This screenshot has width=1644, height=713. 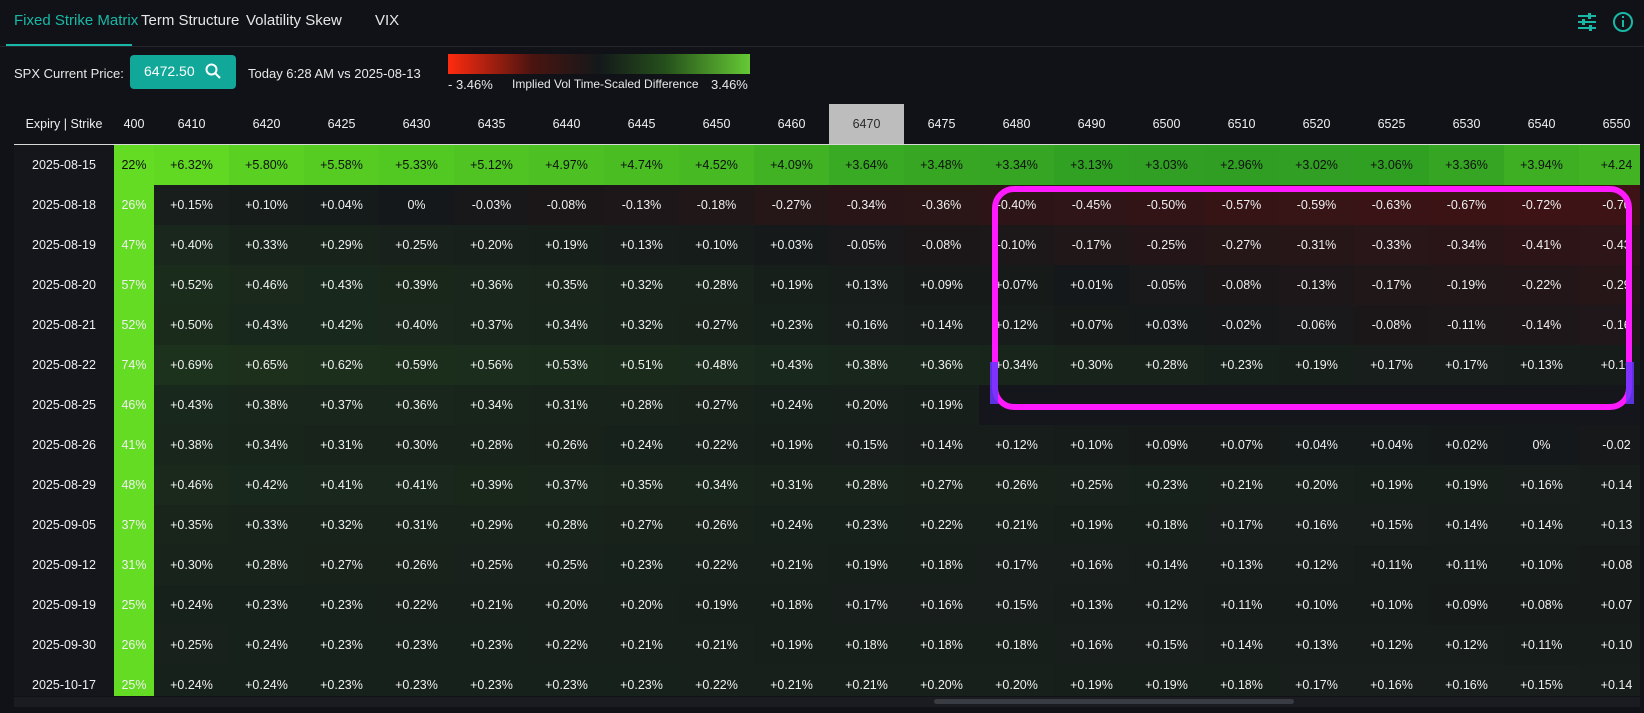 What do you see at coordinates (1609, 445) in the screenshot?
I see `matrix-cell: -0.02` at bounding box center [1609, 445].